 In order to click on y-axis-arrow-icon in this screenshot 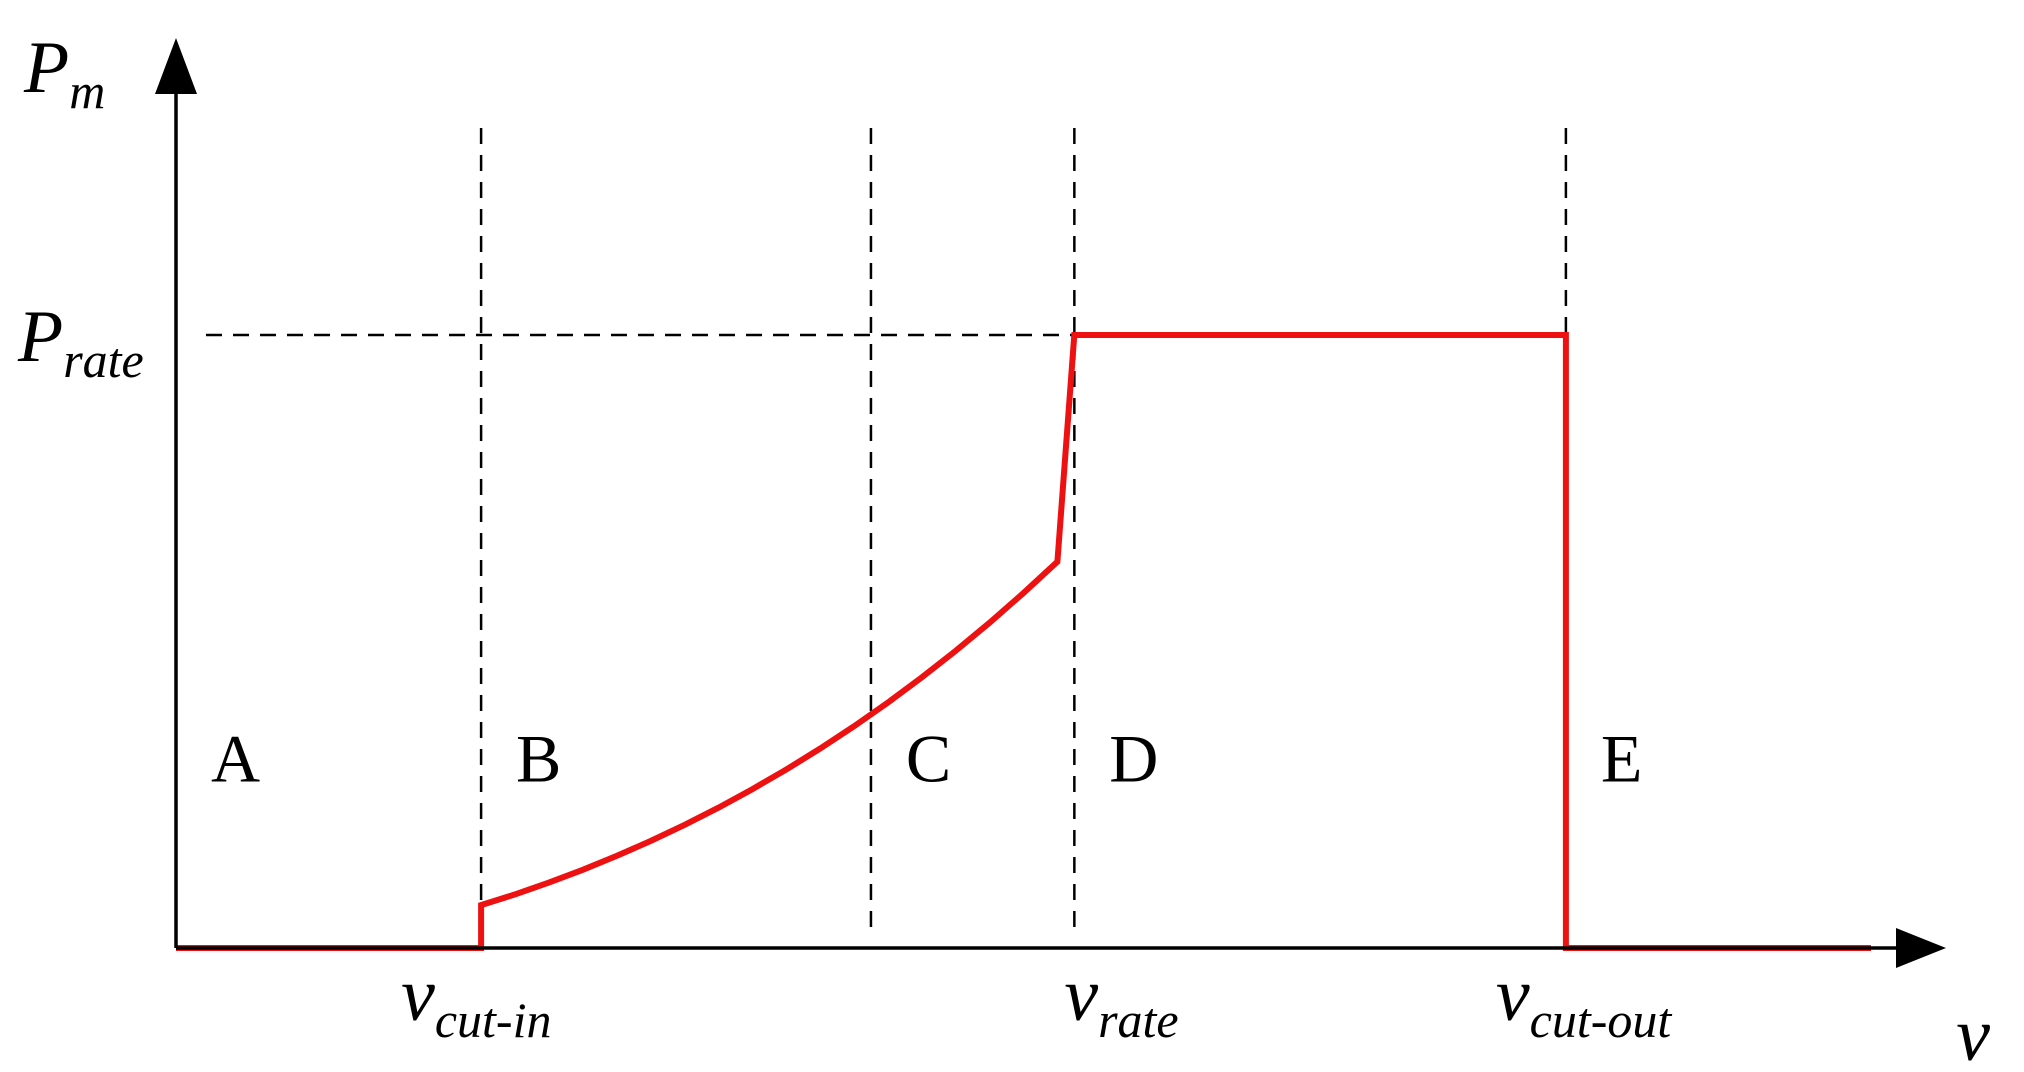, I will do `click(176, 66)`.